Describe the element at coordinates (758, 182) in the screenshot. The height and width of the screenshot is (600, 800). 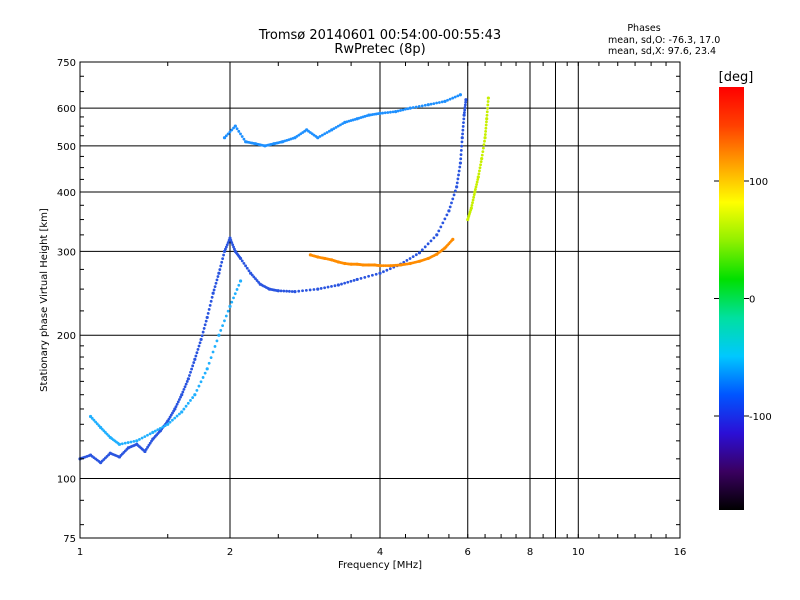
I see `colorbar-tick-label: 100` at that location.